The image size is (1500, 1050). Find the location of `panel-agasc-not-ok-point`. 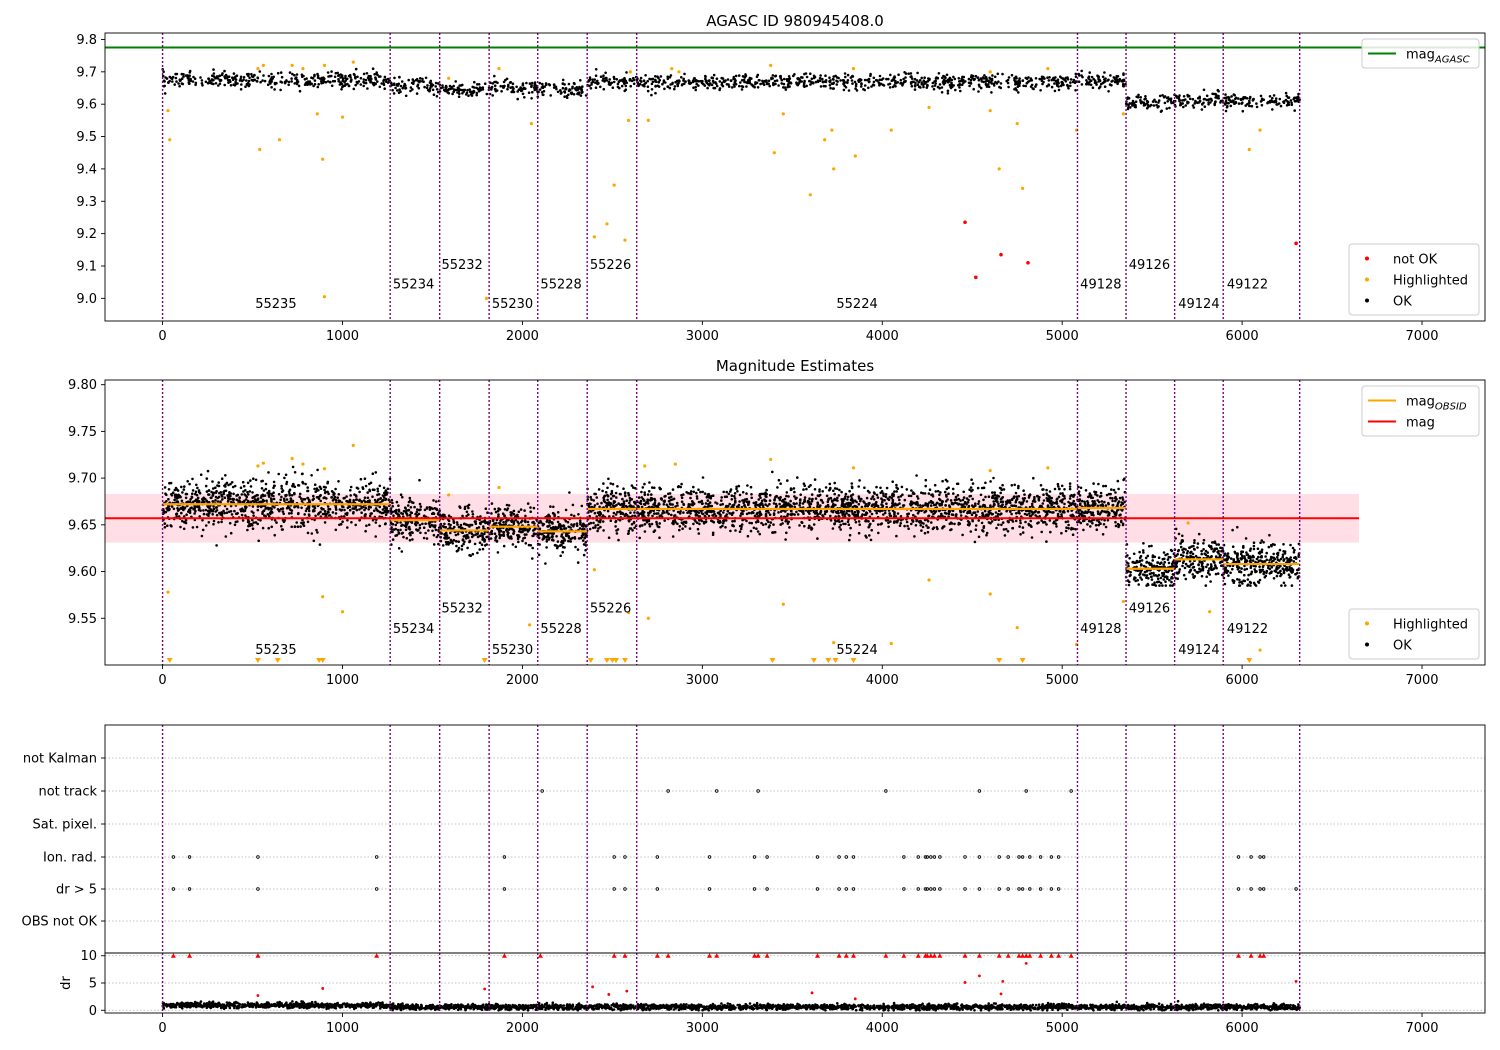

panel-agasc-not-ok-point is located at coordinates (1296, 243).